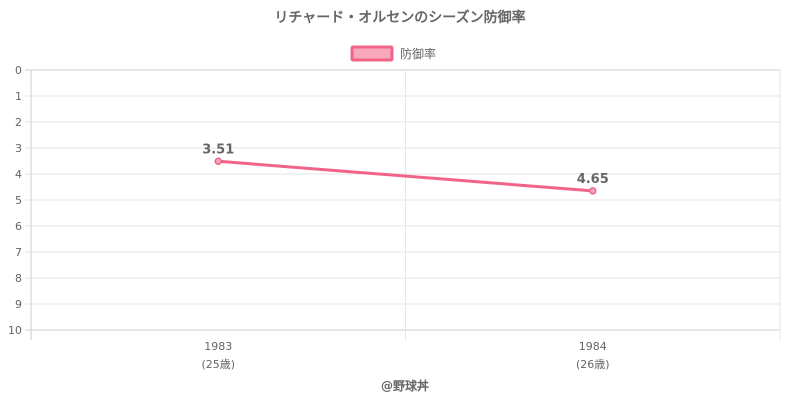  What do you see at coordinates (18, 70) in the screenshot?
I see `y-tick-label: 0` at bounding box center [18, 70].